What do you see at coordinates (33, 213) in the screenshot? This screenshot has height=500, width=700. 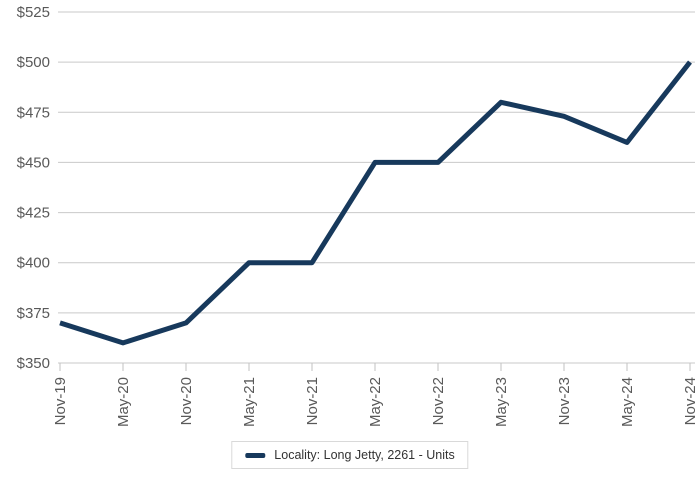 I see `y-axis-tick-label: $425` at bounding box center [33, 213].